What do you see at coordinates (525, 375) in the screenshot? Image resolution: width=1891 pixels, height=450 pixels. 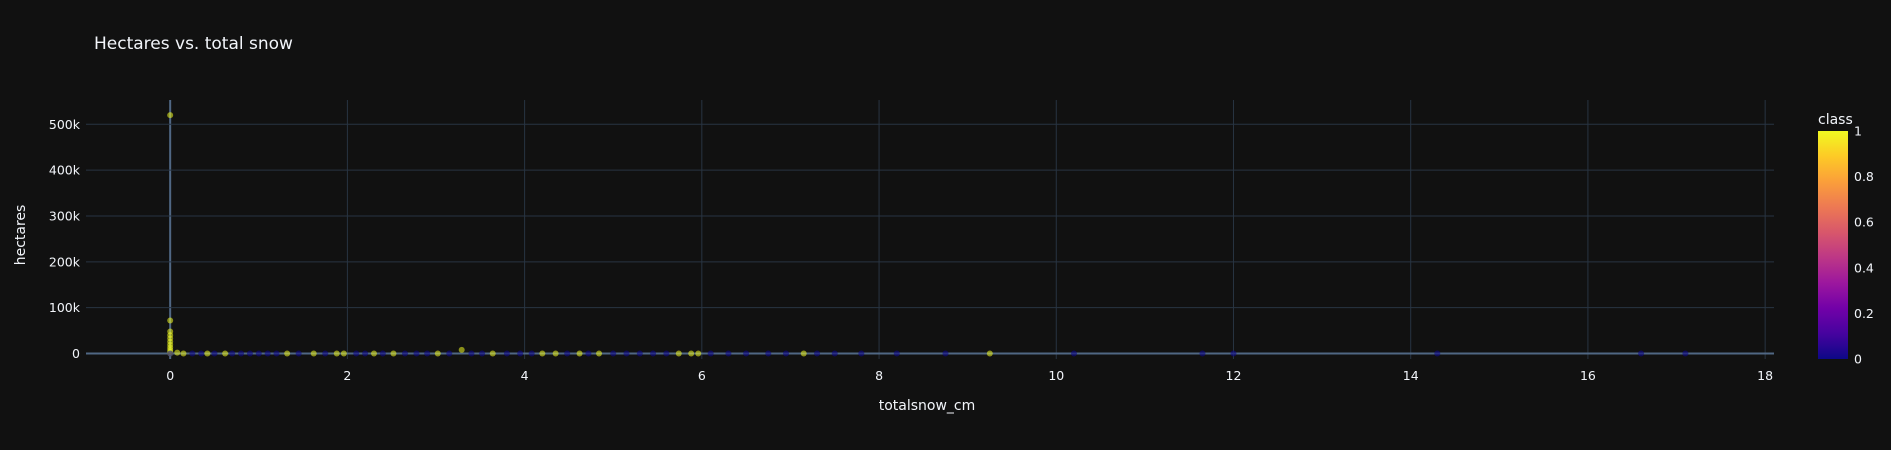 I see `x-tick-label: 4` at bounding box center [525, 375].